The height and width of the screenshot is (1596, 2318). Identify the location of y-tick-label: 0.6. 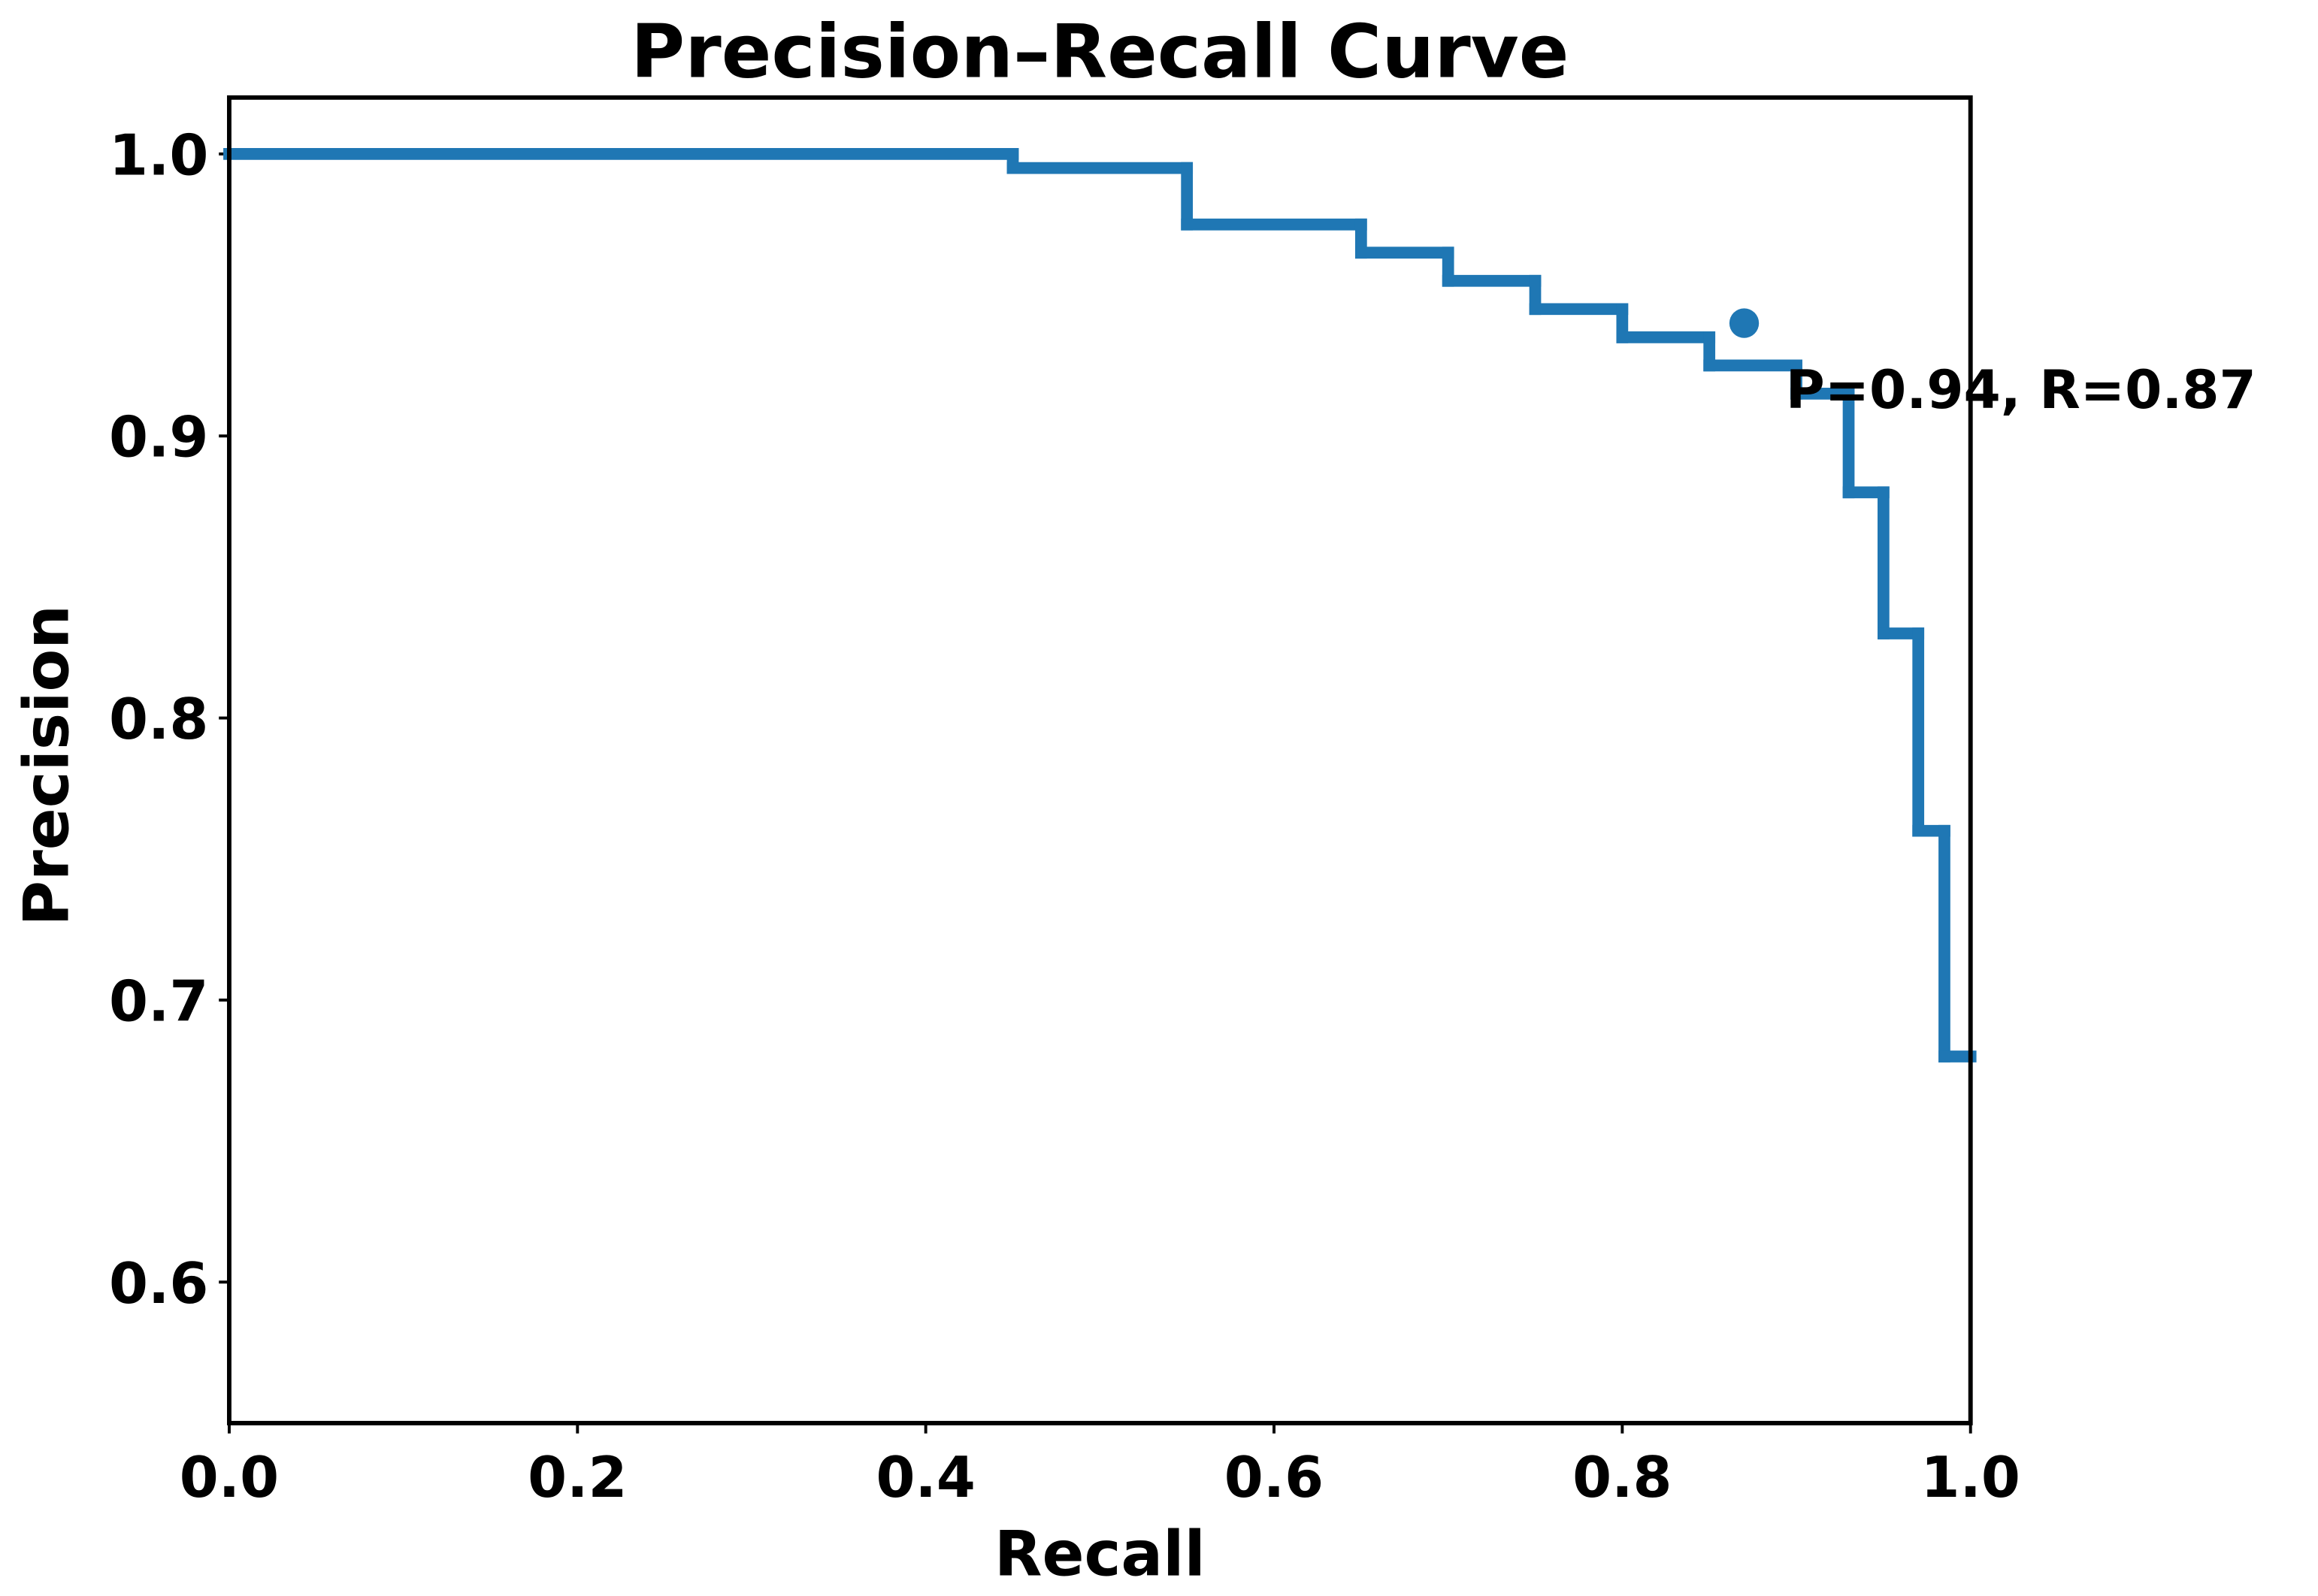
(158, 1283).